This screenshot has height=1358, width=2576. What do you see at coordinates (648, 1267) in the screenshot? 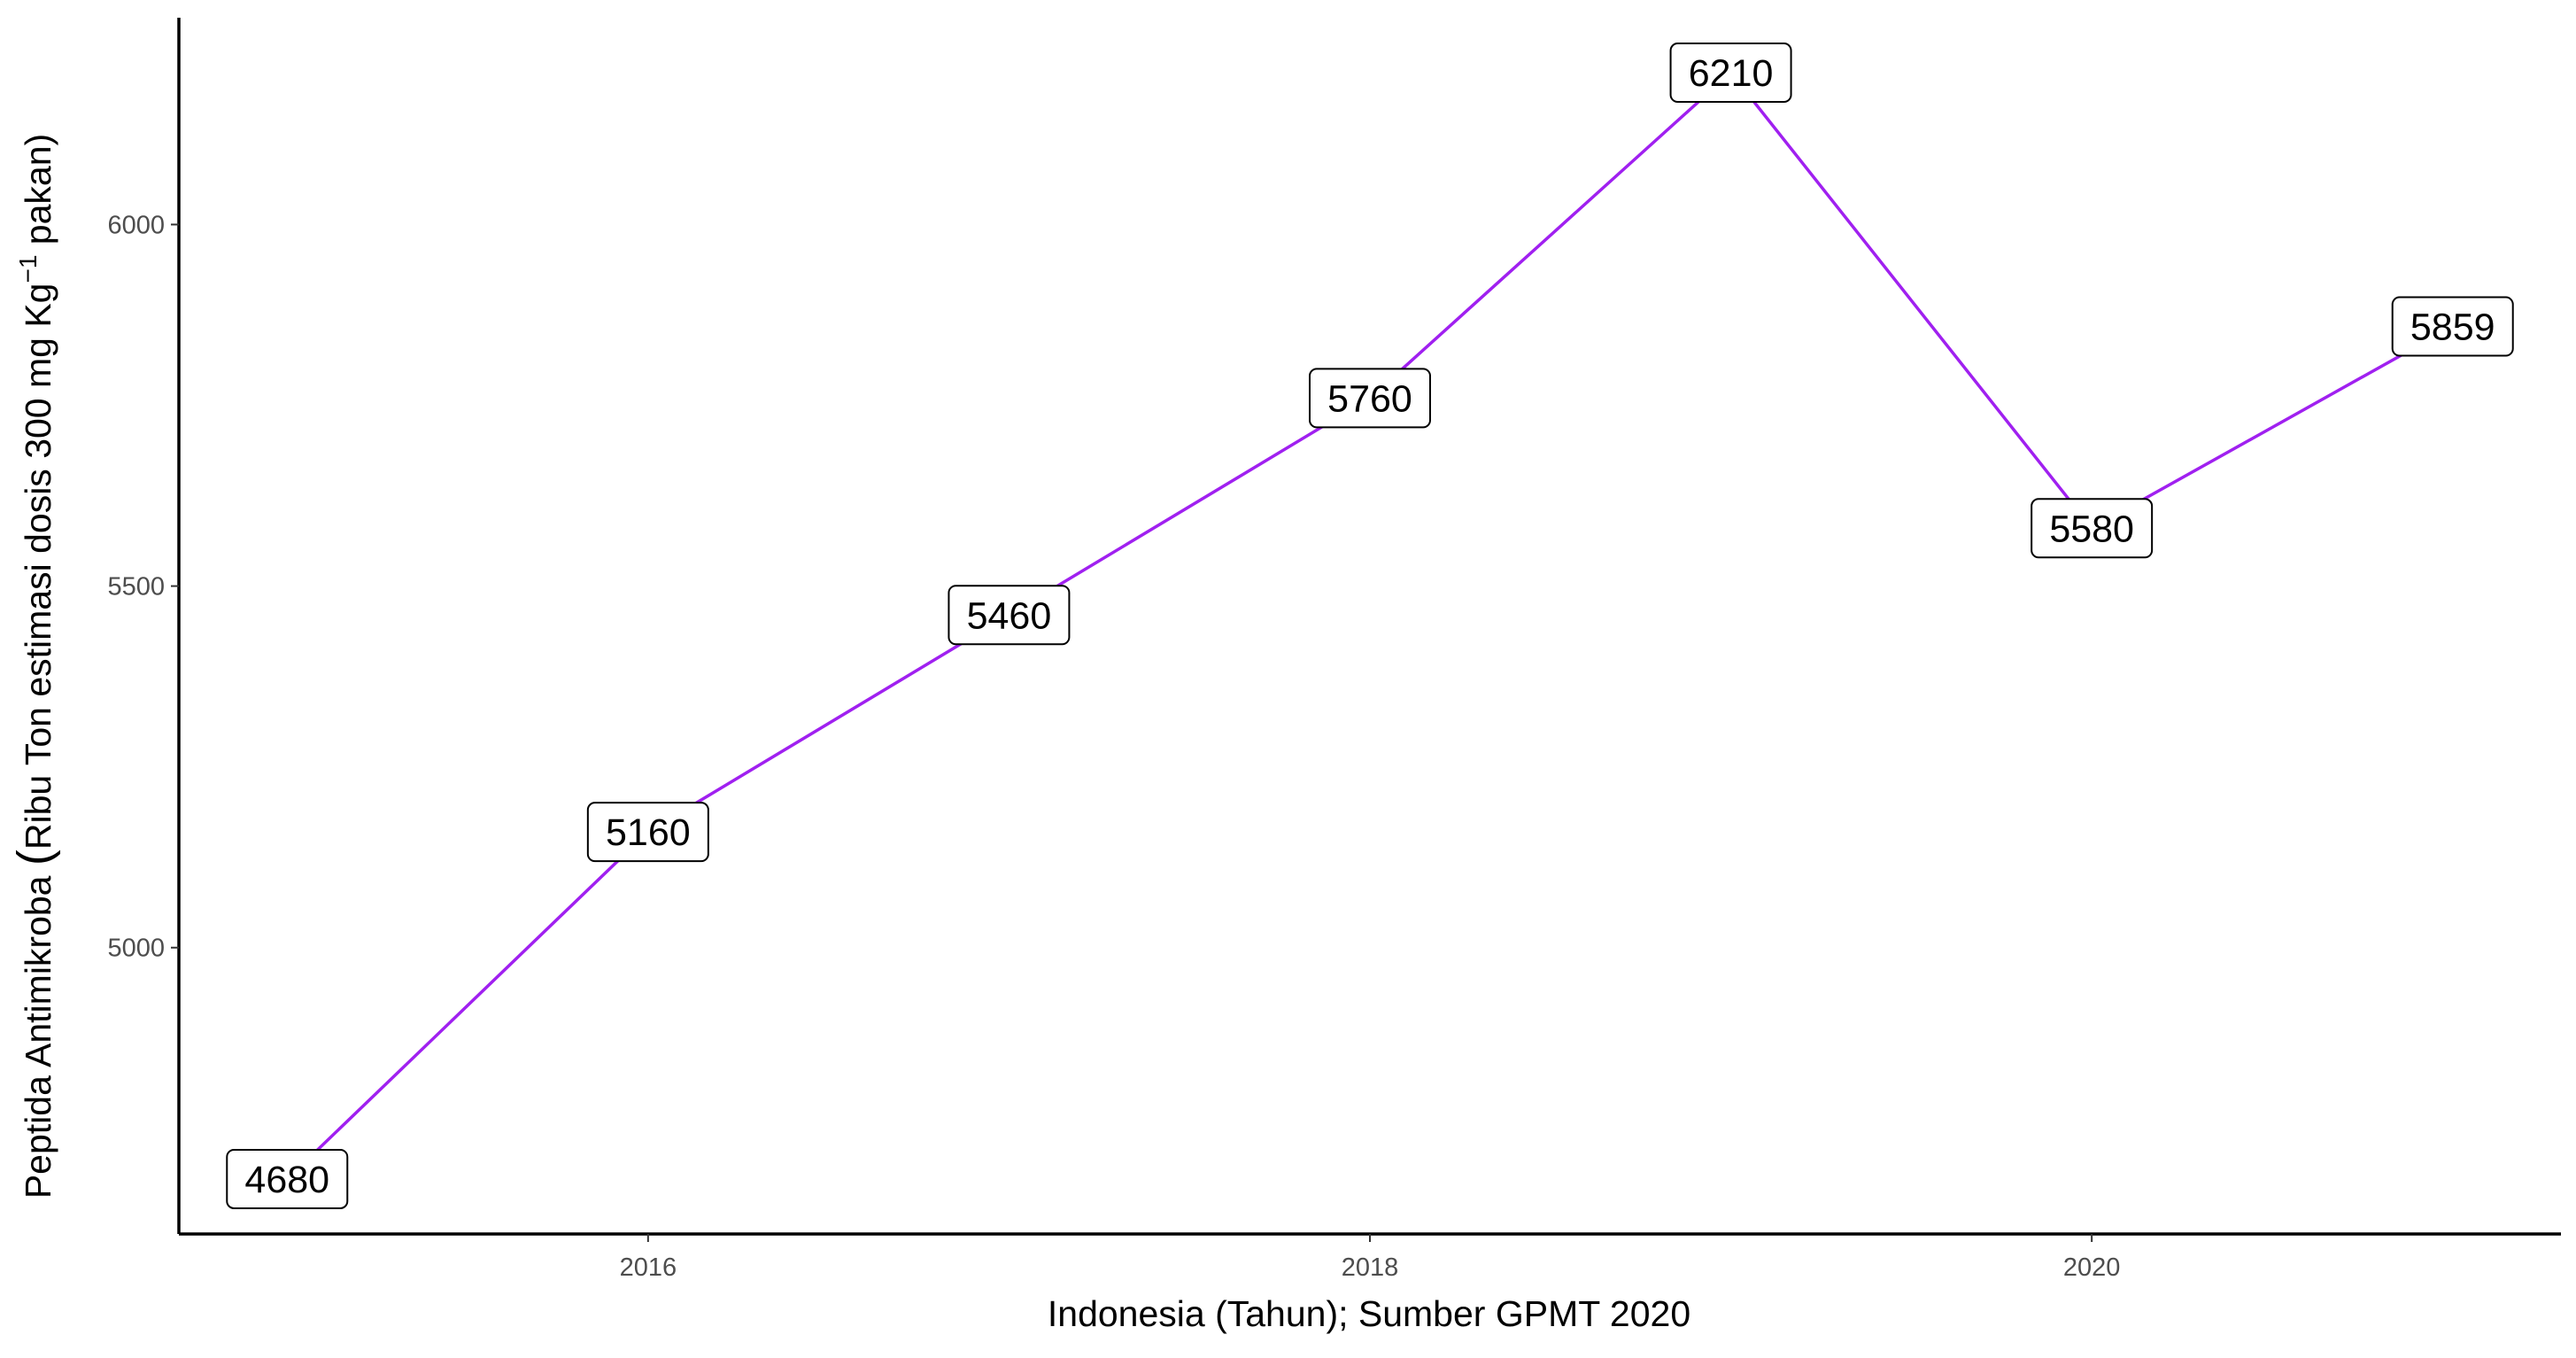
I see `x-tick-label: 2016` at bounding box center [648, 1267].